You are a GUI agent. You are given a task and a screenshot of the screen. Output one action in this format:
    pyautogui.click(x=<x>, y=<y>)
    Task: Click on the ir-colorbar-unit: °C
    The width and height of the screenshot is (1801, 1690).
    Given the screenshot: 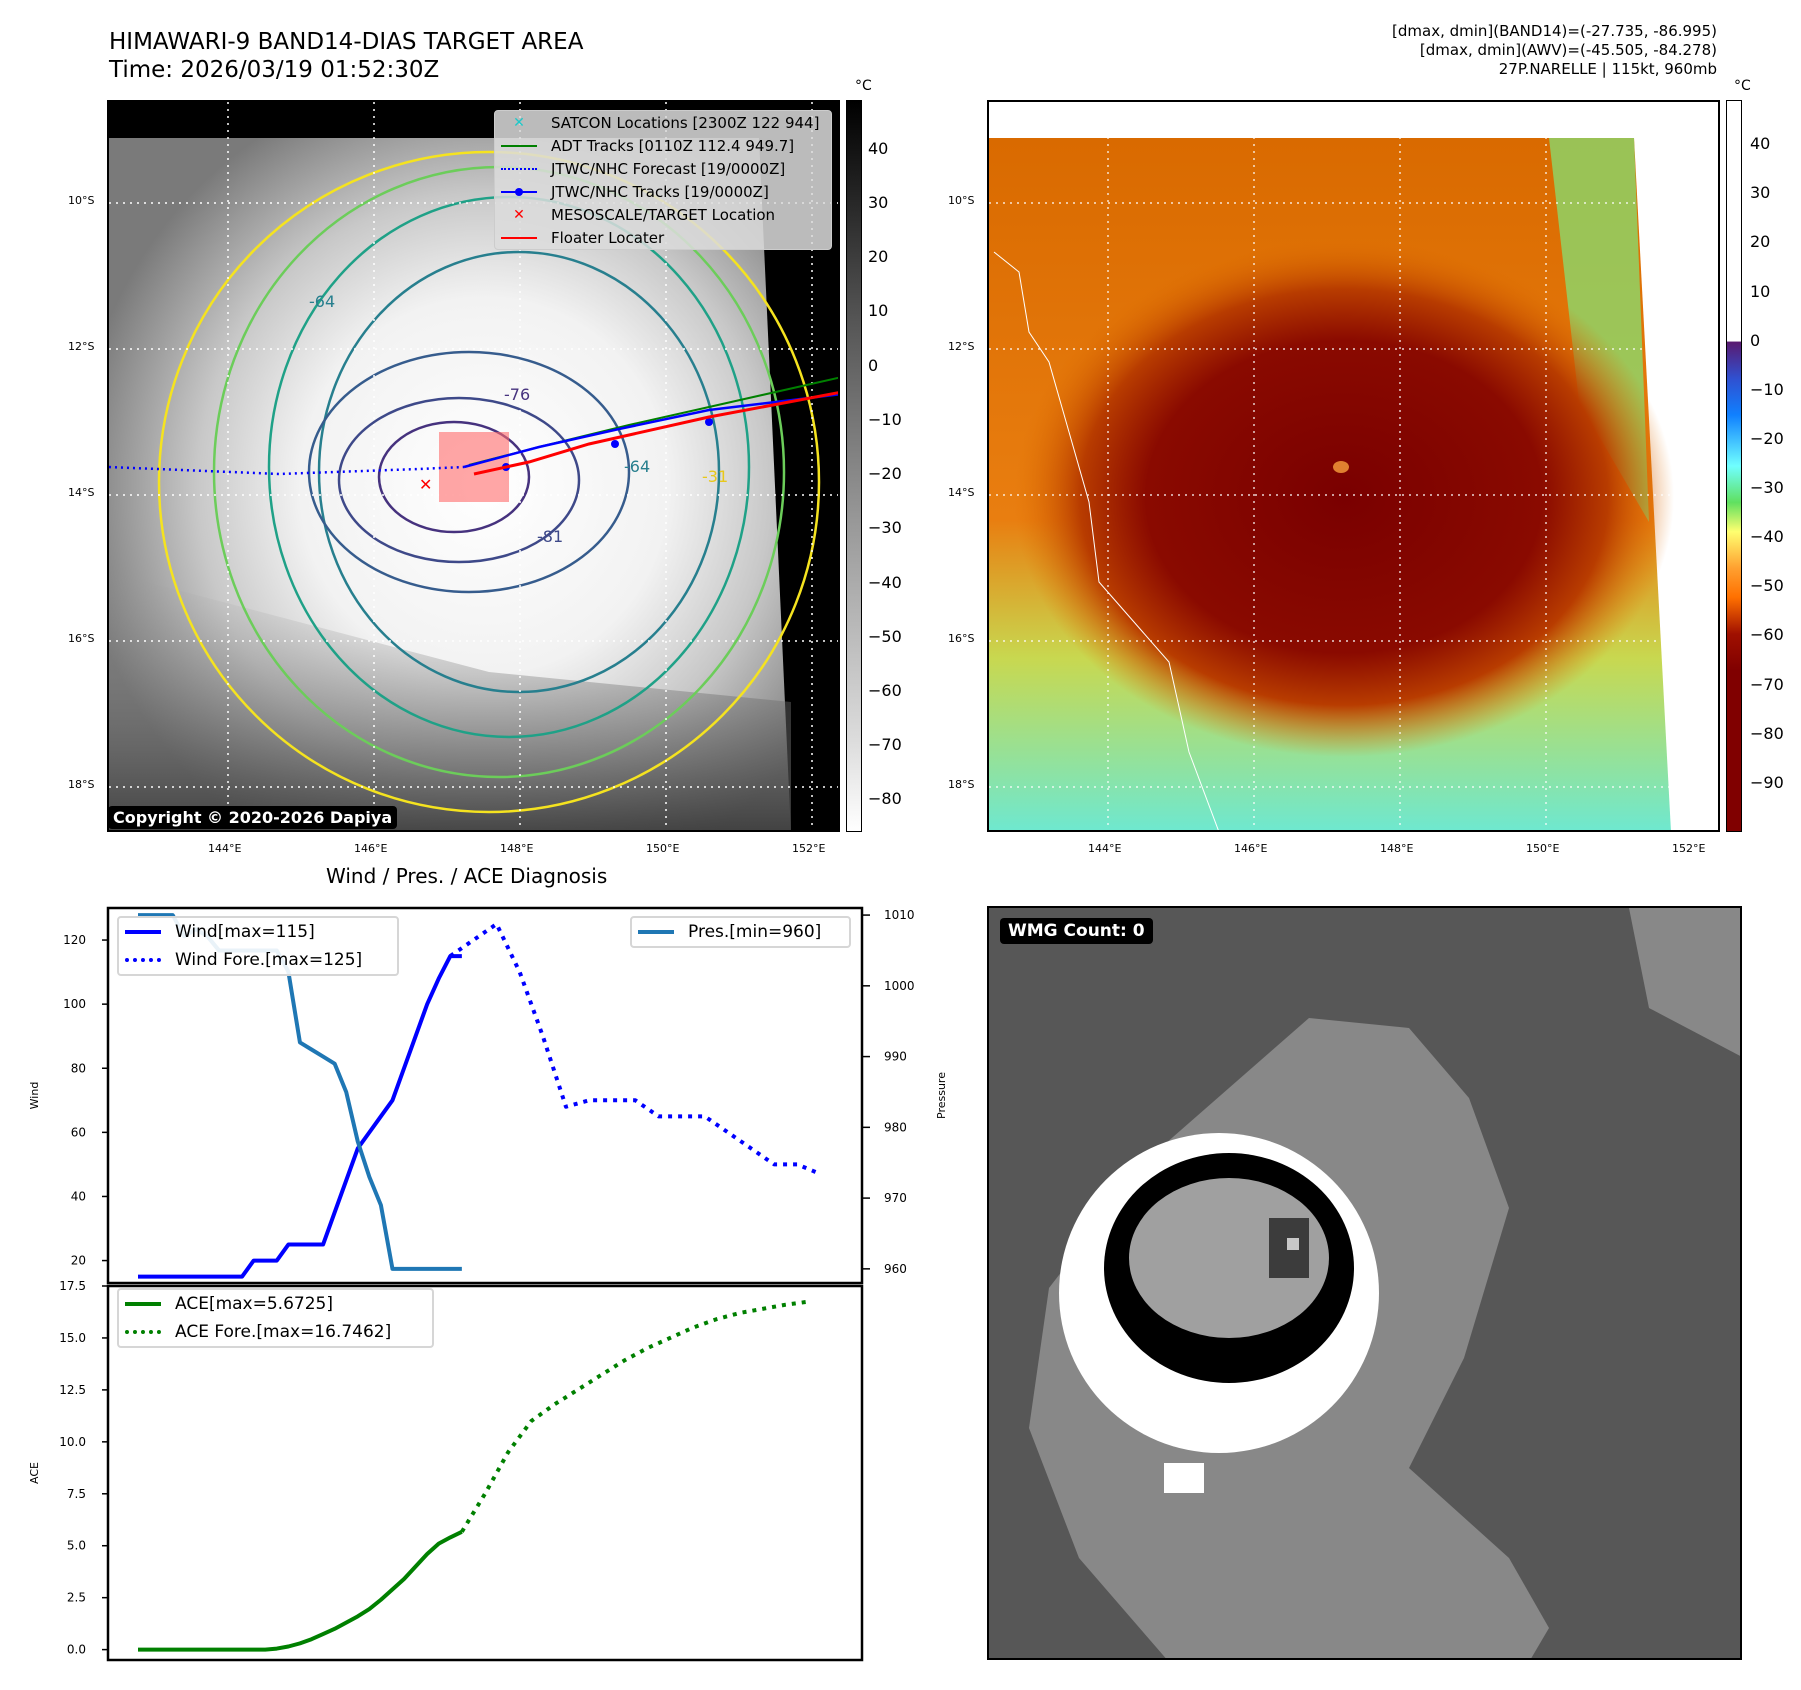 What is the action you would take?
    pyautogui.click(x=863, y=86)
    